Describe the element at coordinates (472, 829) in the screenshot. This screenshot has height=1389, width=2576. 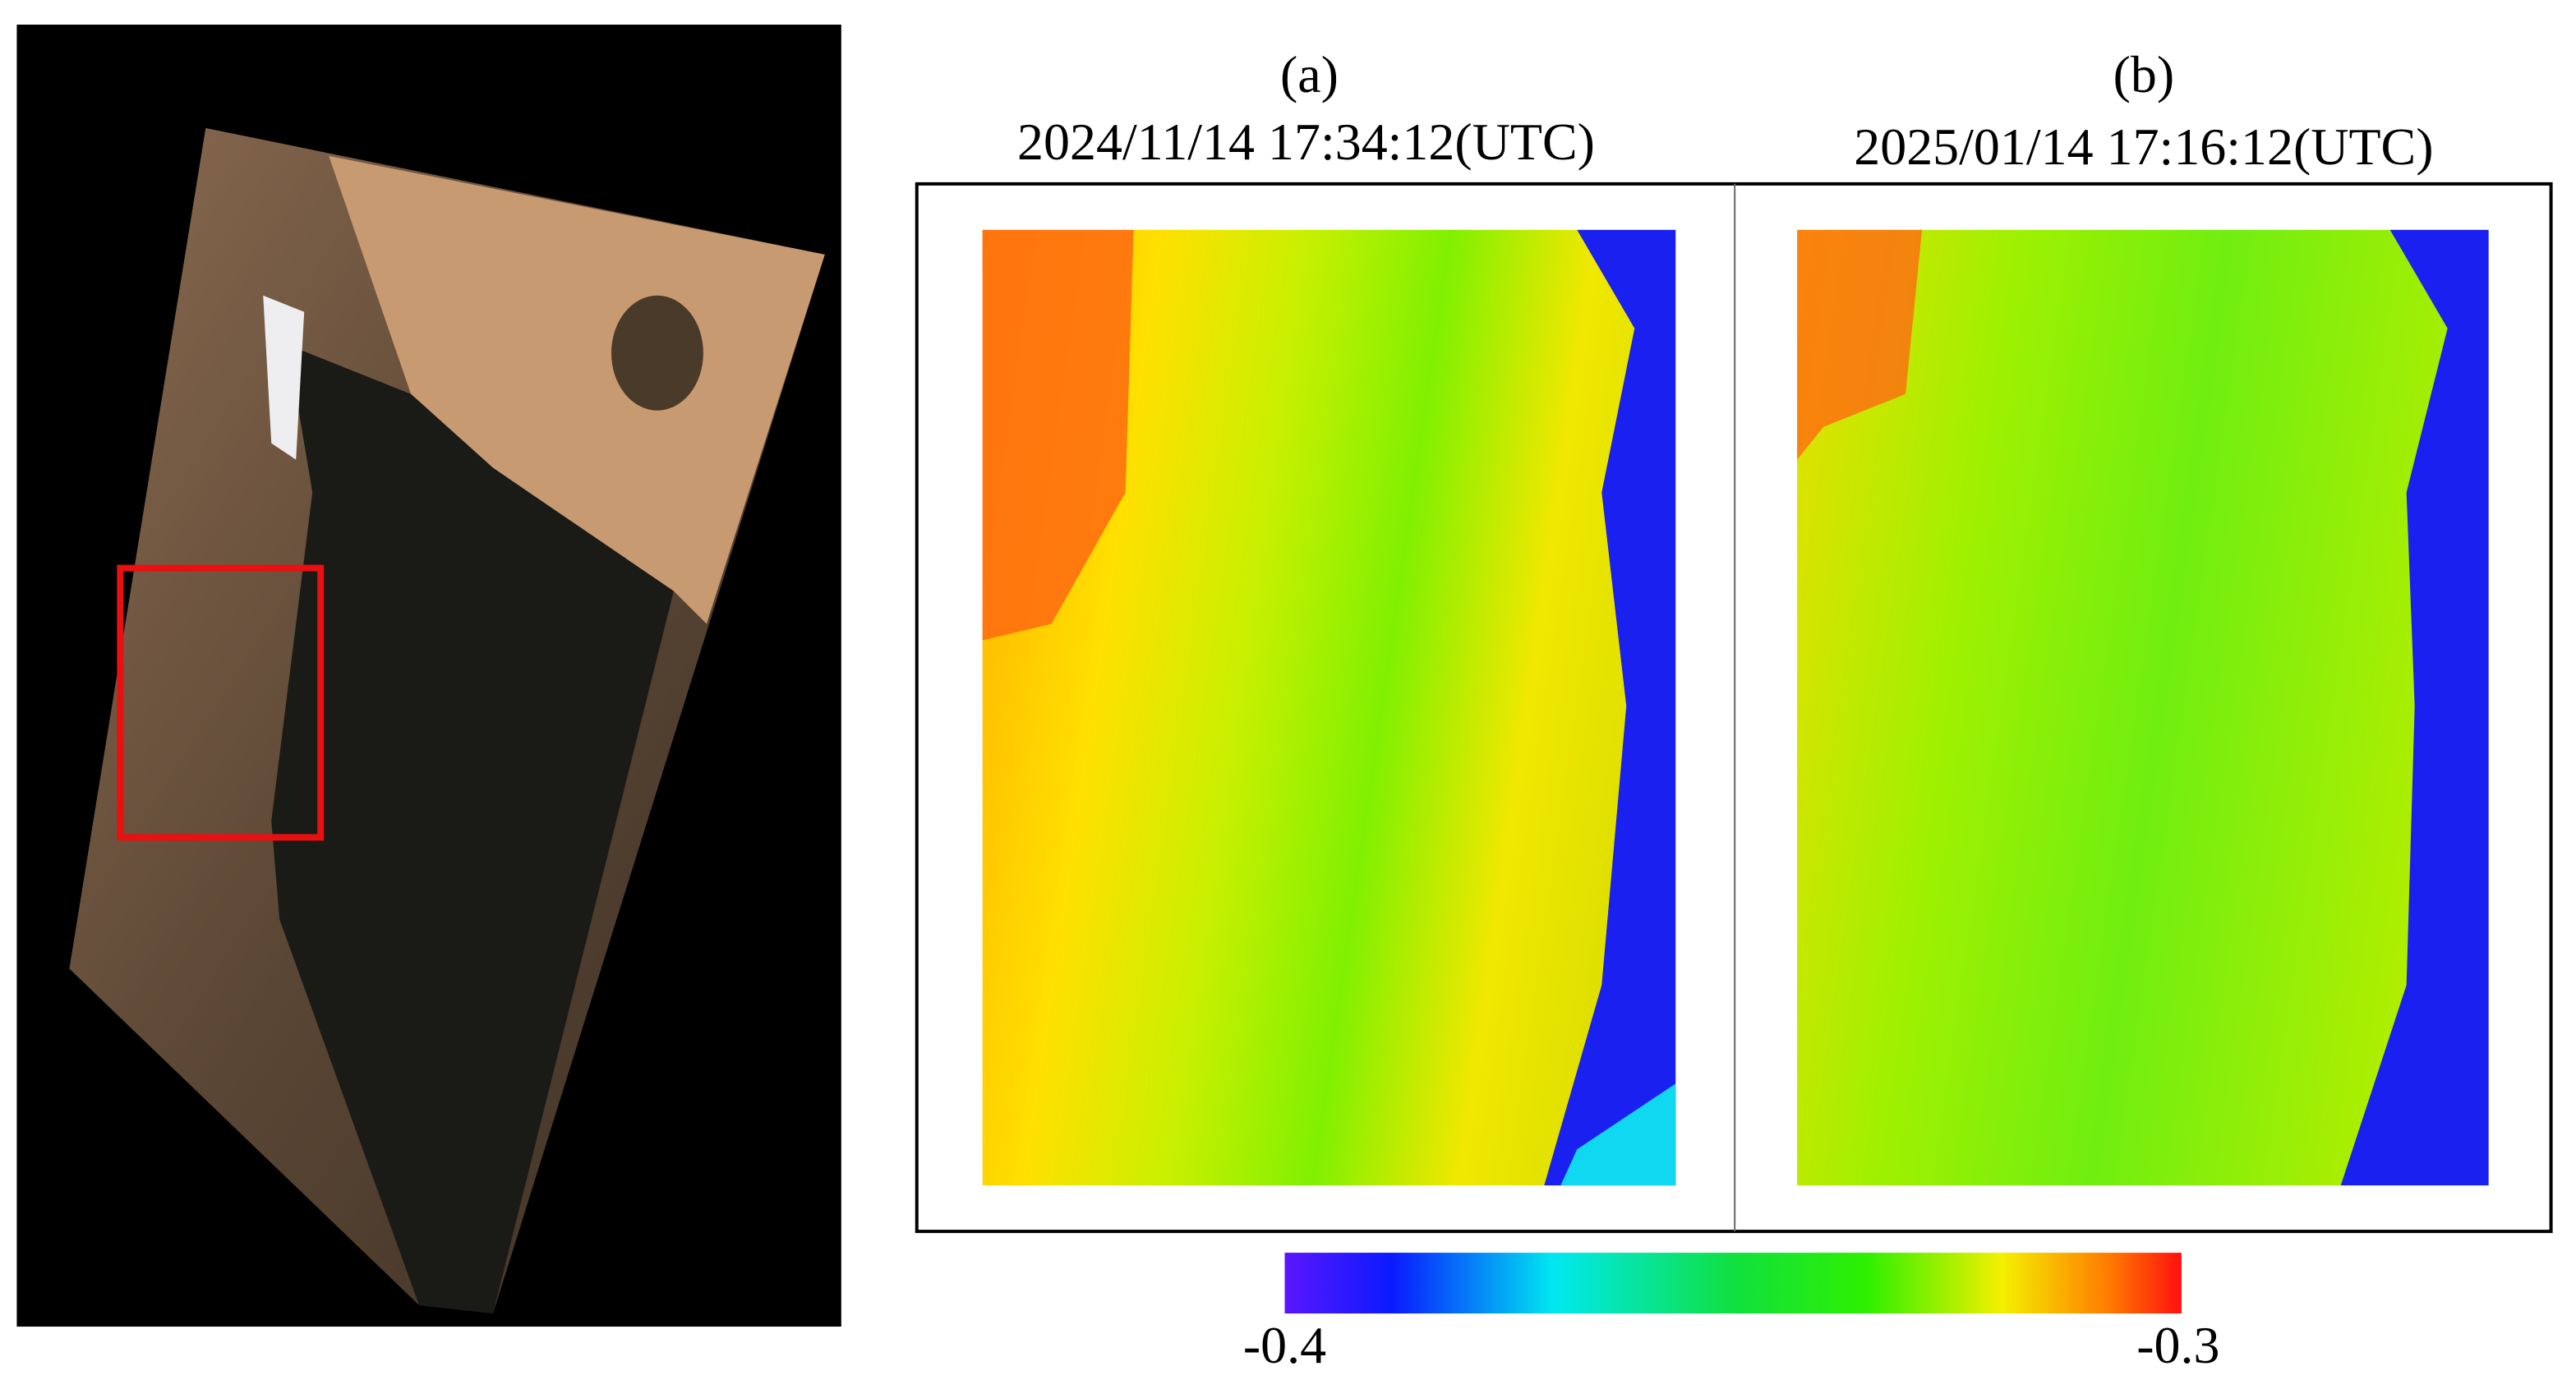
I see `sea` at that location.